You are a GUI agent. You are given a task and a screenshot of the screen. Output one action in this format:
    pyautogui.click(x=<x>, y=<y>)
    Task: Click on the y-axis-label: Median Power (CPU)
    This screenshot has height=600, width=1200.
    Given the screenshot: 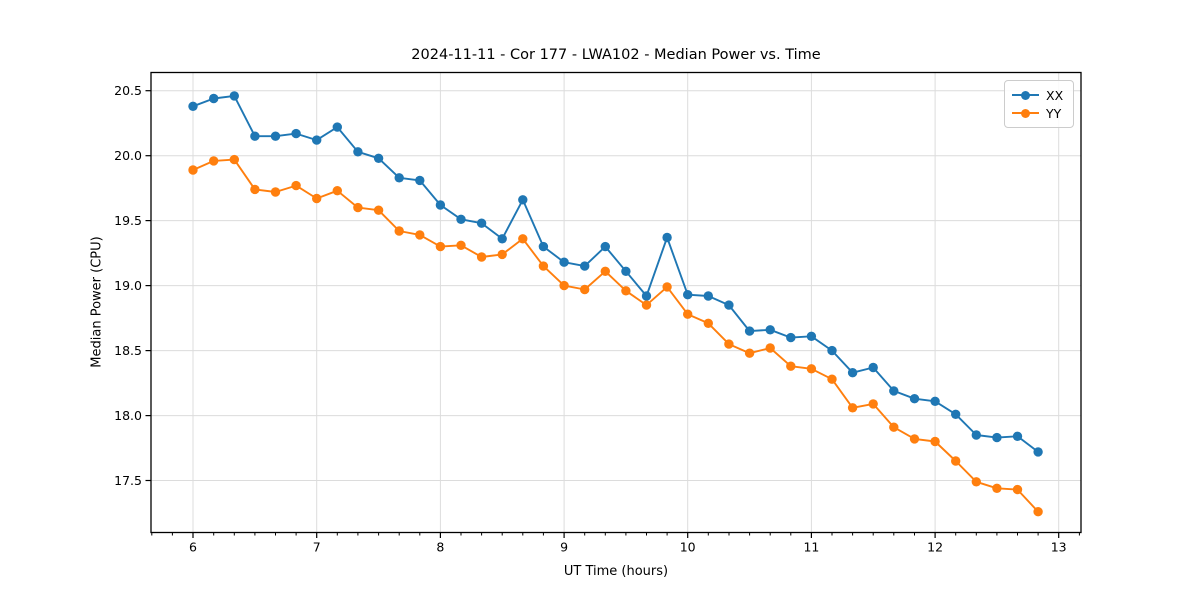 What is the action you would take?
    pyautogui.click(x=97, y=302)
    